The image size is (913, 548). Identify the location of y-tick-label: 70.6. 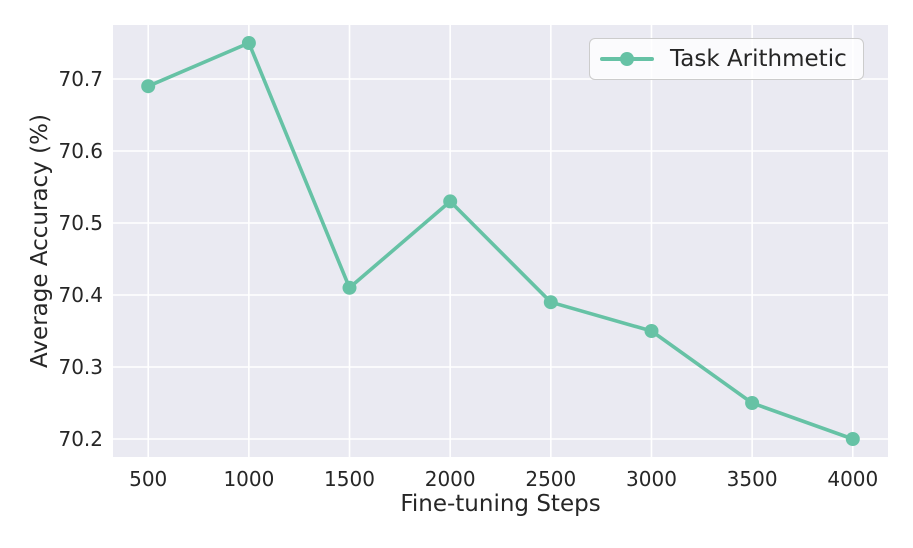
(80, 151).